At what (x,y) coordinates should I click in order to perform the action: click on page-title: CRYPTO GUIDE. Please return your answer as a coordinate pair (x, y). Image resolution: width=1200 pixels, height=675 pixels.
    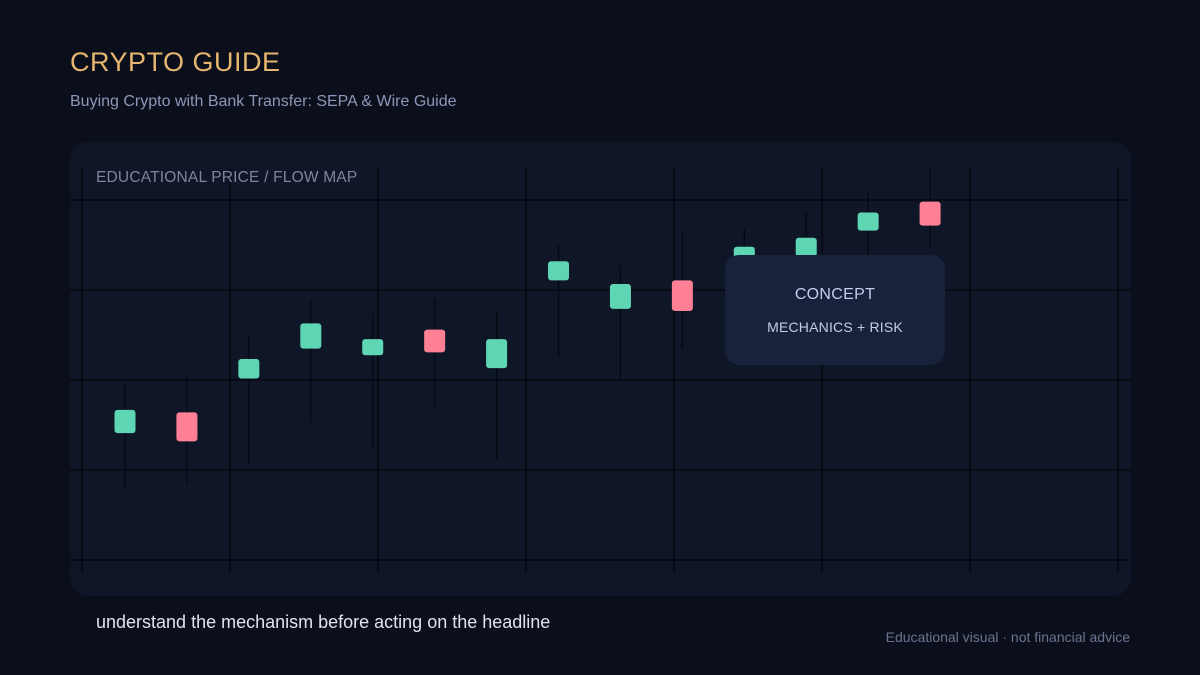
    Looking at the image, I should click on (175, 62).